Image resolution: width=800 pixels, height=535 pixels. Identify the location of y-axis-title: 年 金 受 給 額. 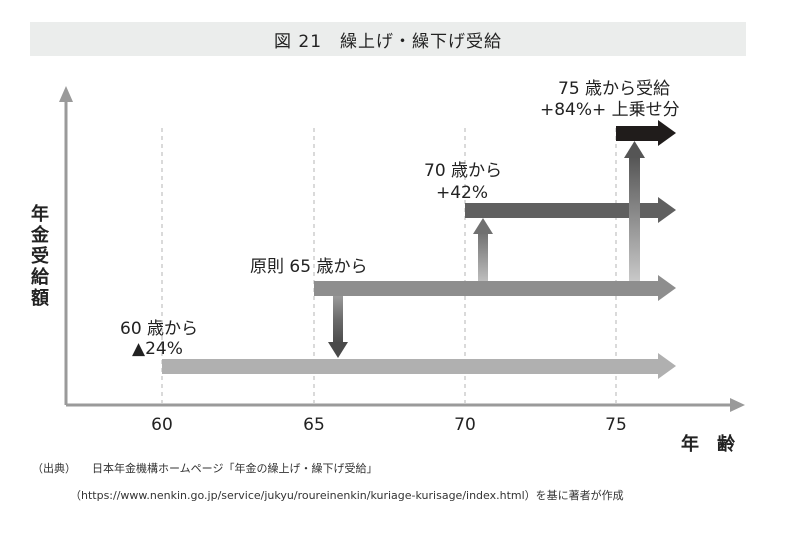
(40, 256).